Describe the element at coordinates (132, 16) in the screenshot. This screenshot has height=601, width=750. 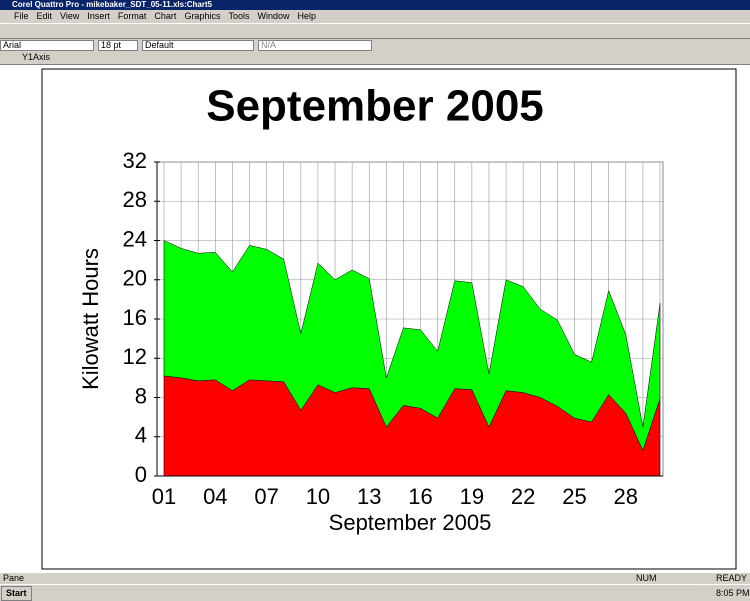
I see `menu-item: Format` at that location.